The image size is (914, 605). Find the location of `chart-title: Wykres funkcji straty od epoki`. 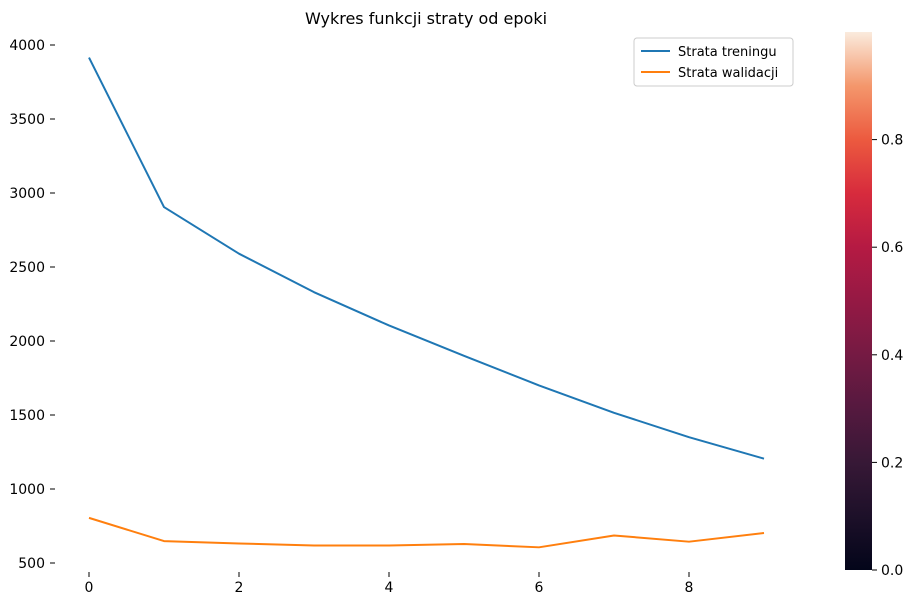

chart-title: Wykres funkcji straty od epoki is located at coordinates (426, 18).